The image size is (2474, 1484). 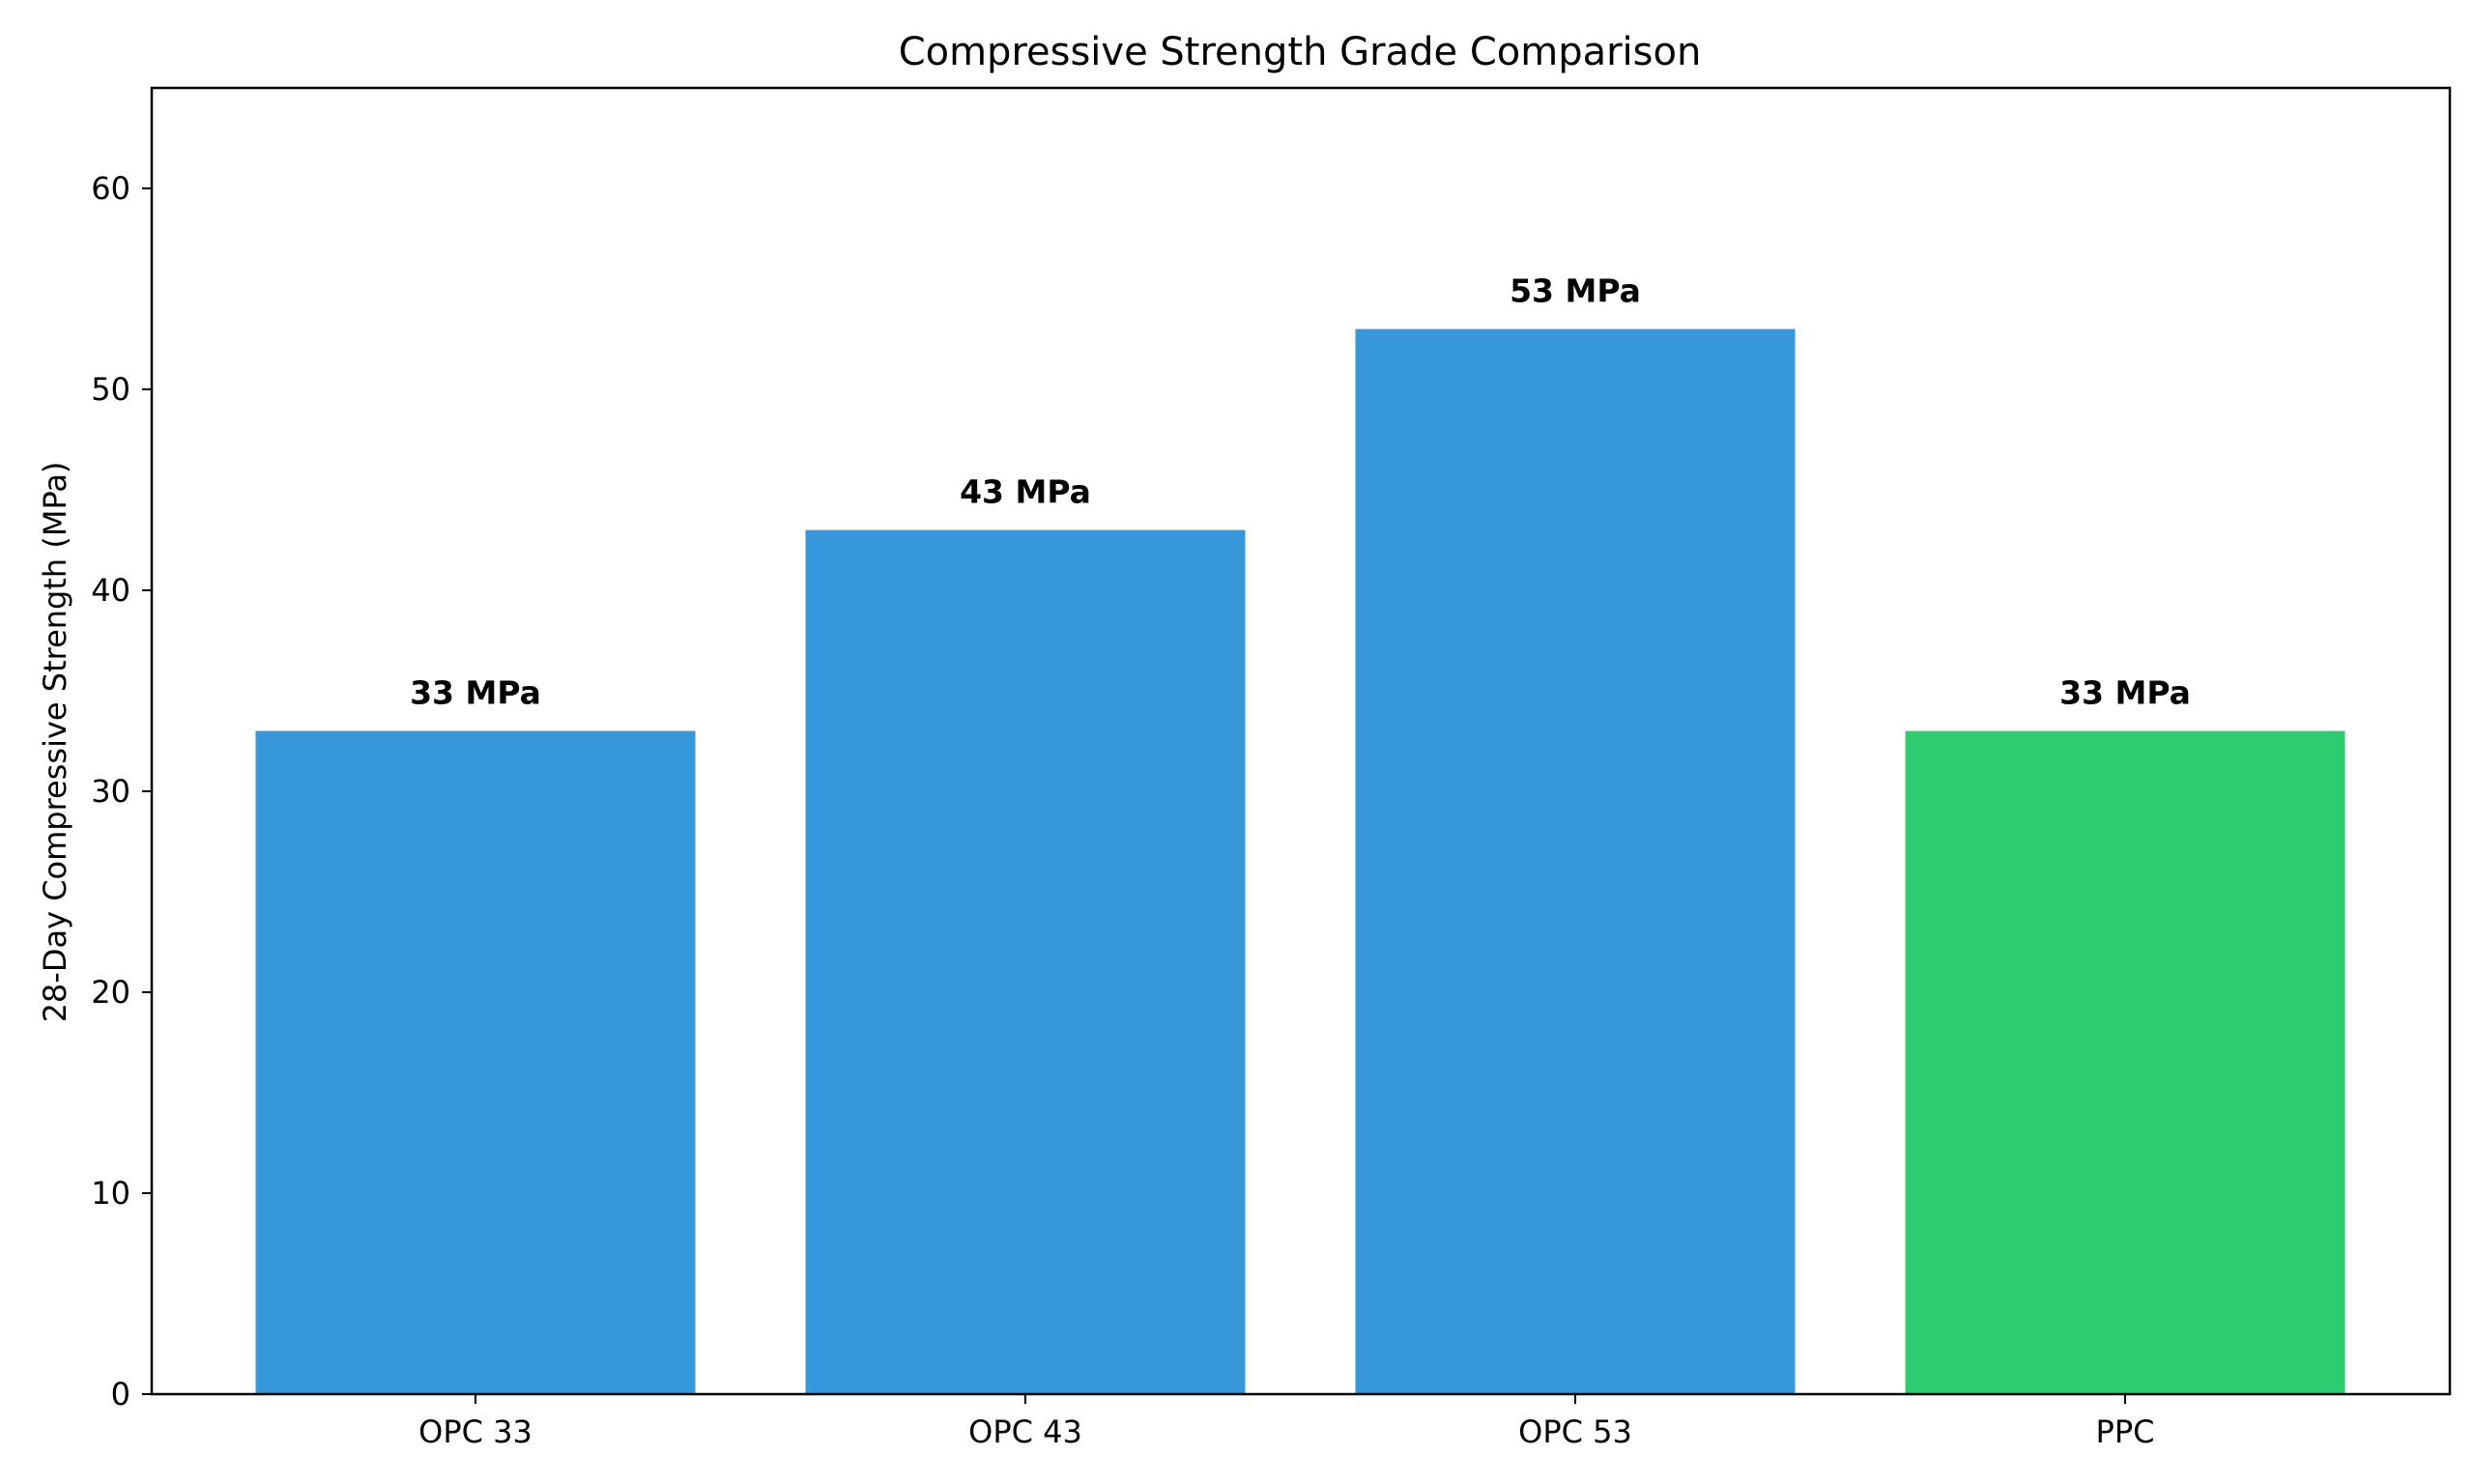 What do you see at coordinates (111, 390) in the screenshot?
I see `y-tick-label: 50` at bounding box center [111, 390].